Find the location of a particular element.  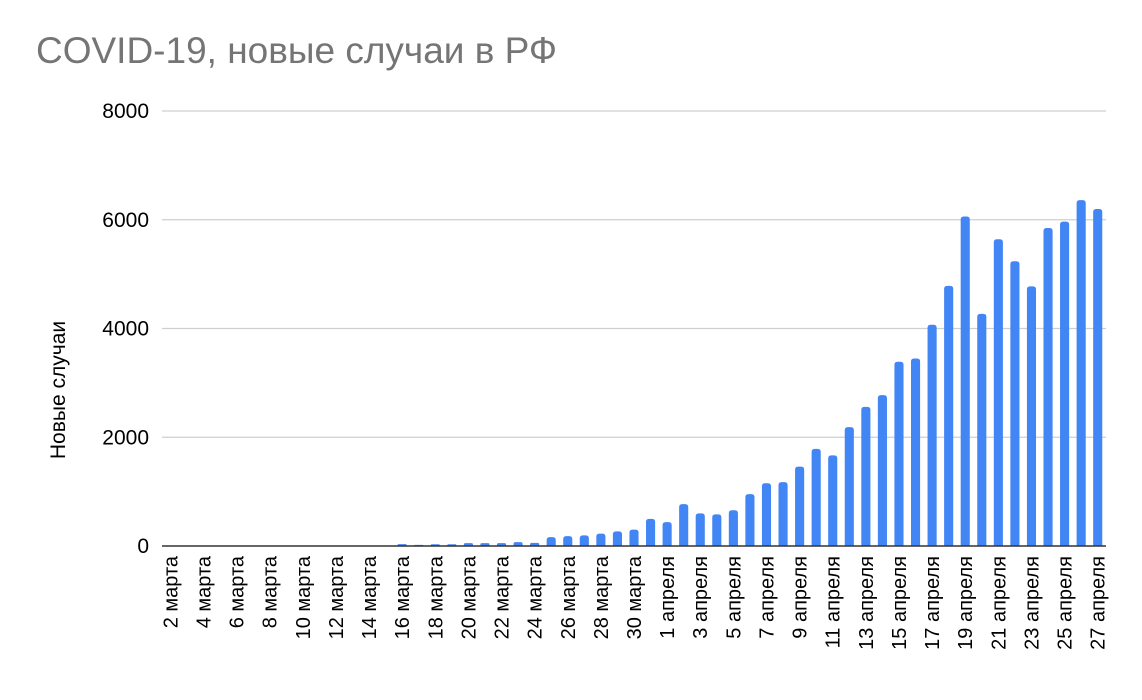

x-tick-label: 30 марта is located at coordinates (635, 597).